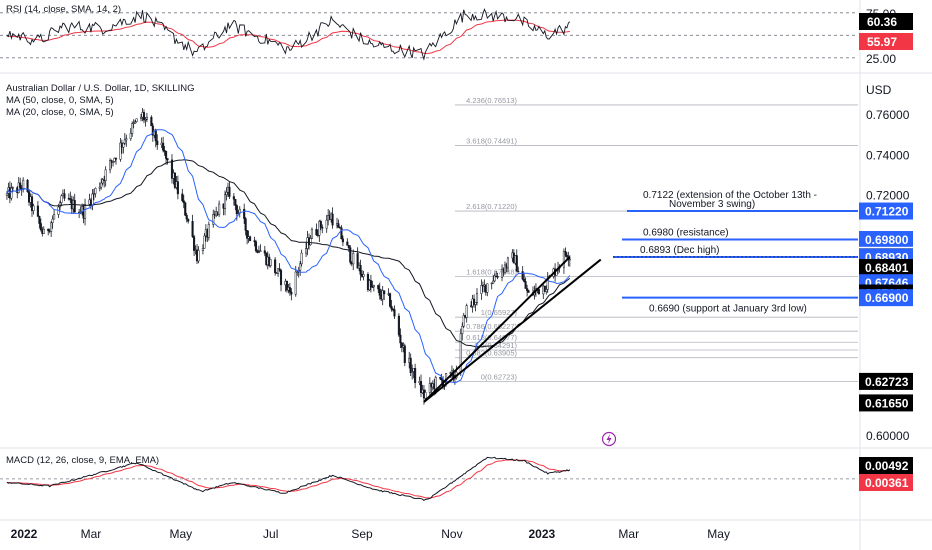 This screenshot has width=932, height=550. I want to click on rsi-line, so click(288, 34).